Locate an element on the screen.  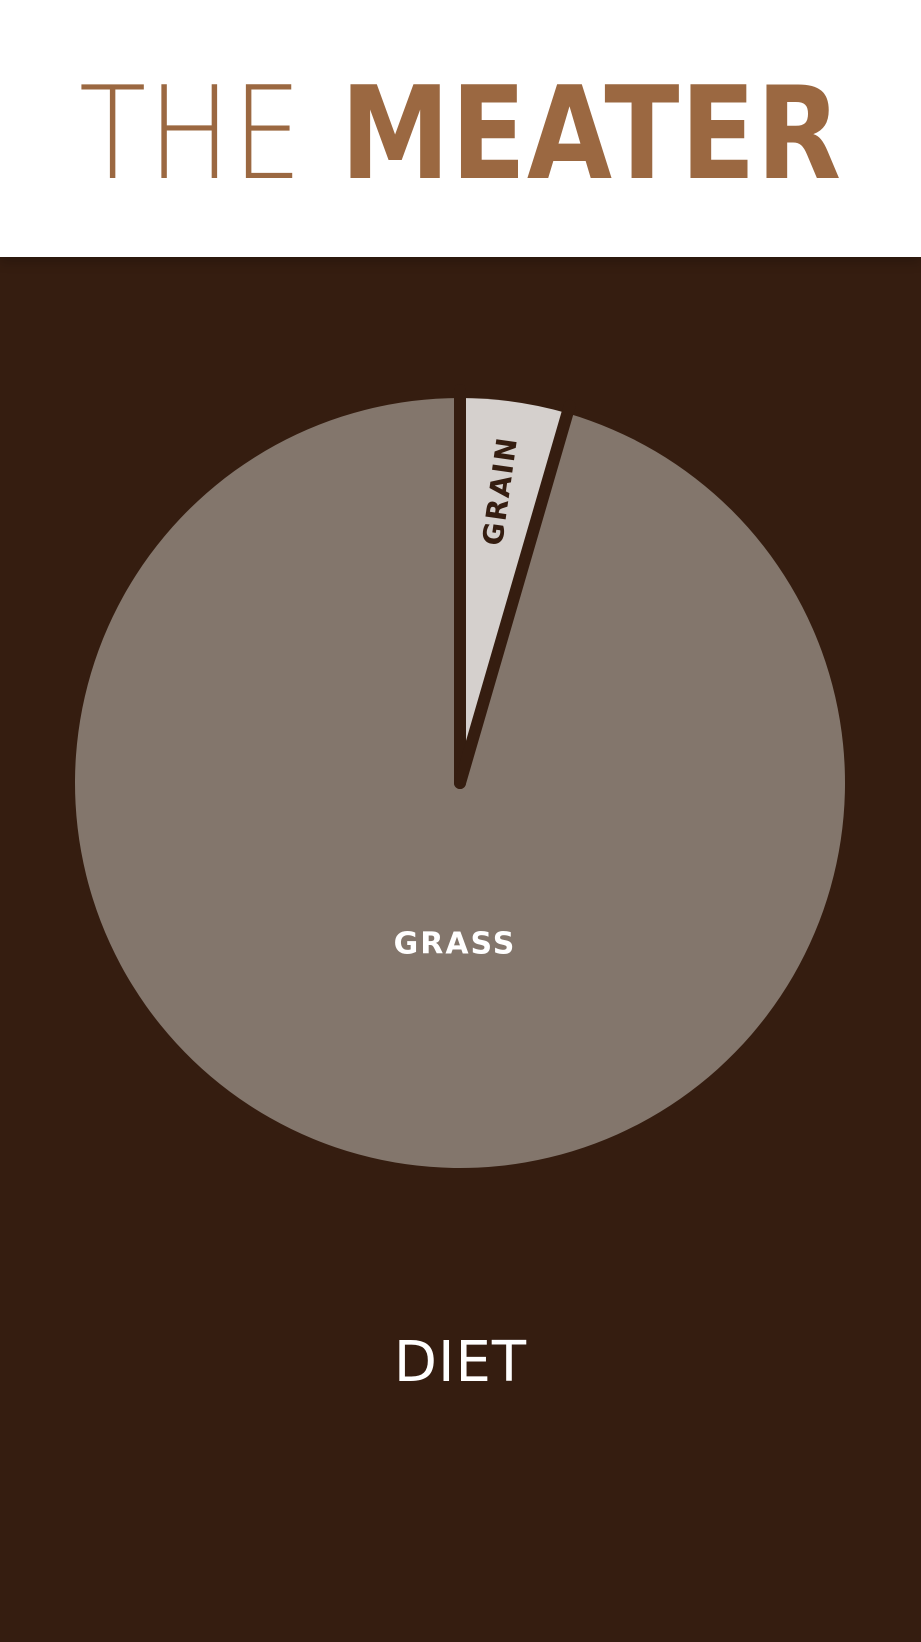
title-light-part: THE is located at coordinates (209, 134).